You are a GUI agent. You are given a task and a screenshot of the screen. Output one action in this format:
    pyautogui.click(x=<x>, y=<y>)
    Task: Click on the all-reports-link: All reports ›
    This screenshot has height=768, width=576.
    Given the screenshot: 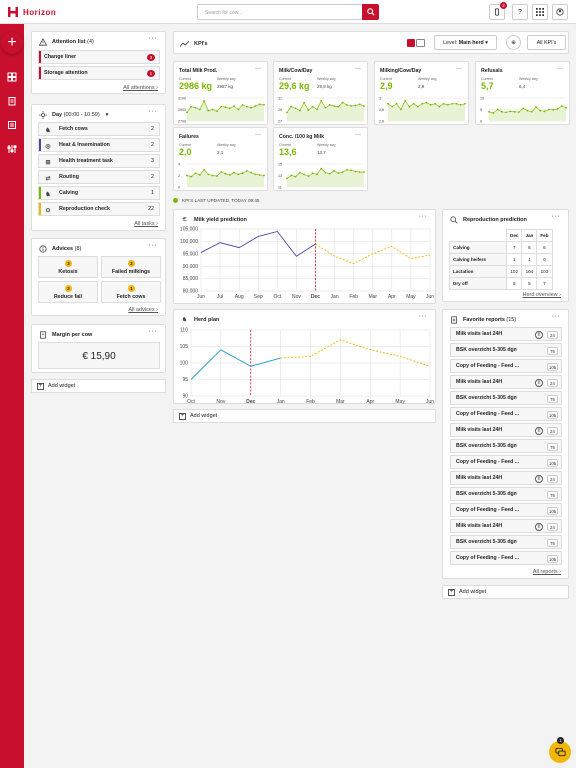 What is the action you would take?
    pyautogui.click(x=546, y=572)
    